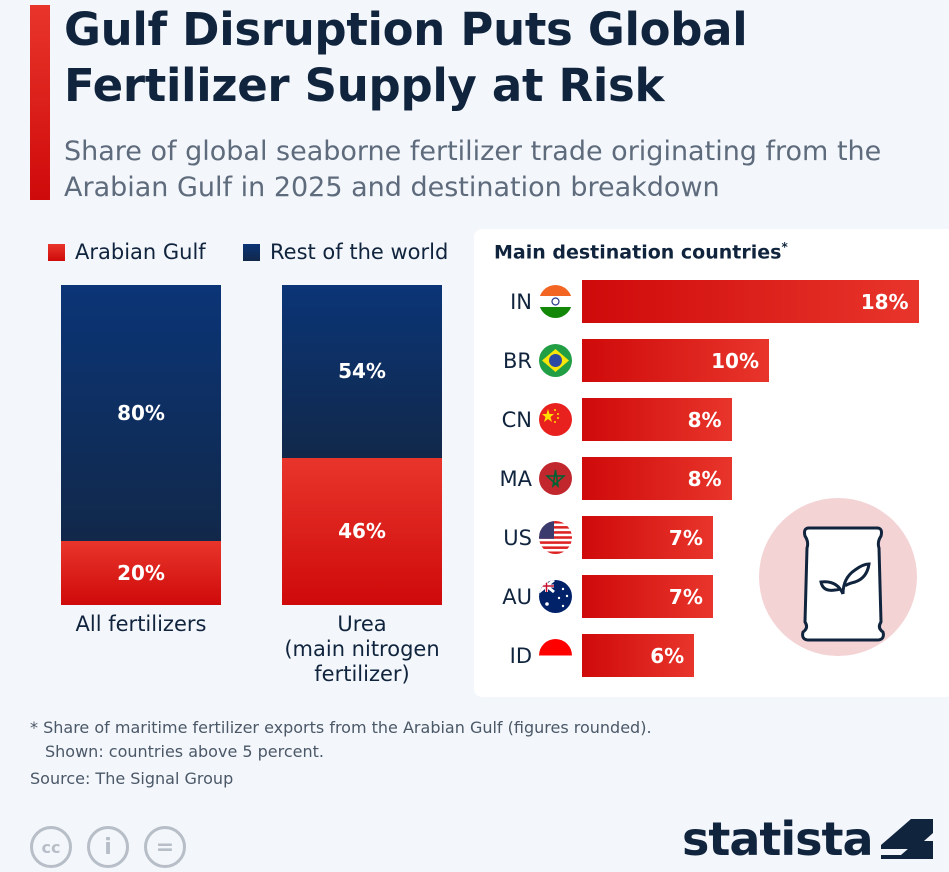  I want to click on country-code: CN, so click(516, 419).